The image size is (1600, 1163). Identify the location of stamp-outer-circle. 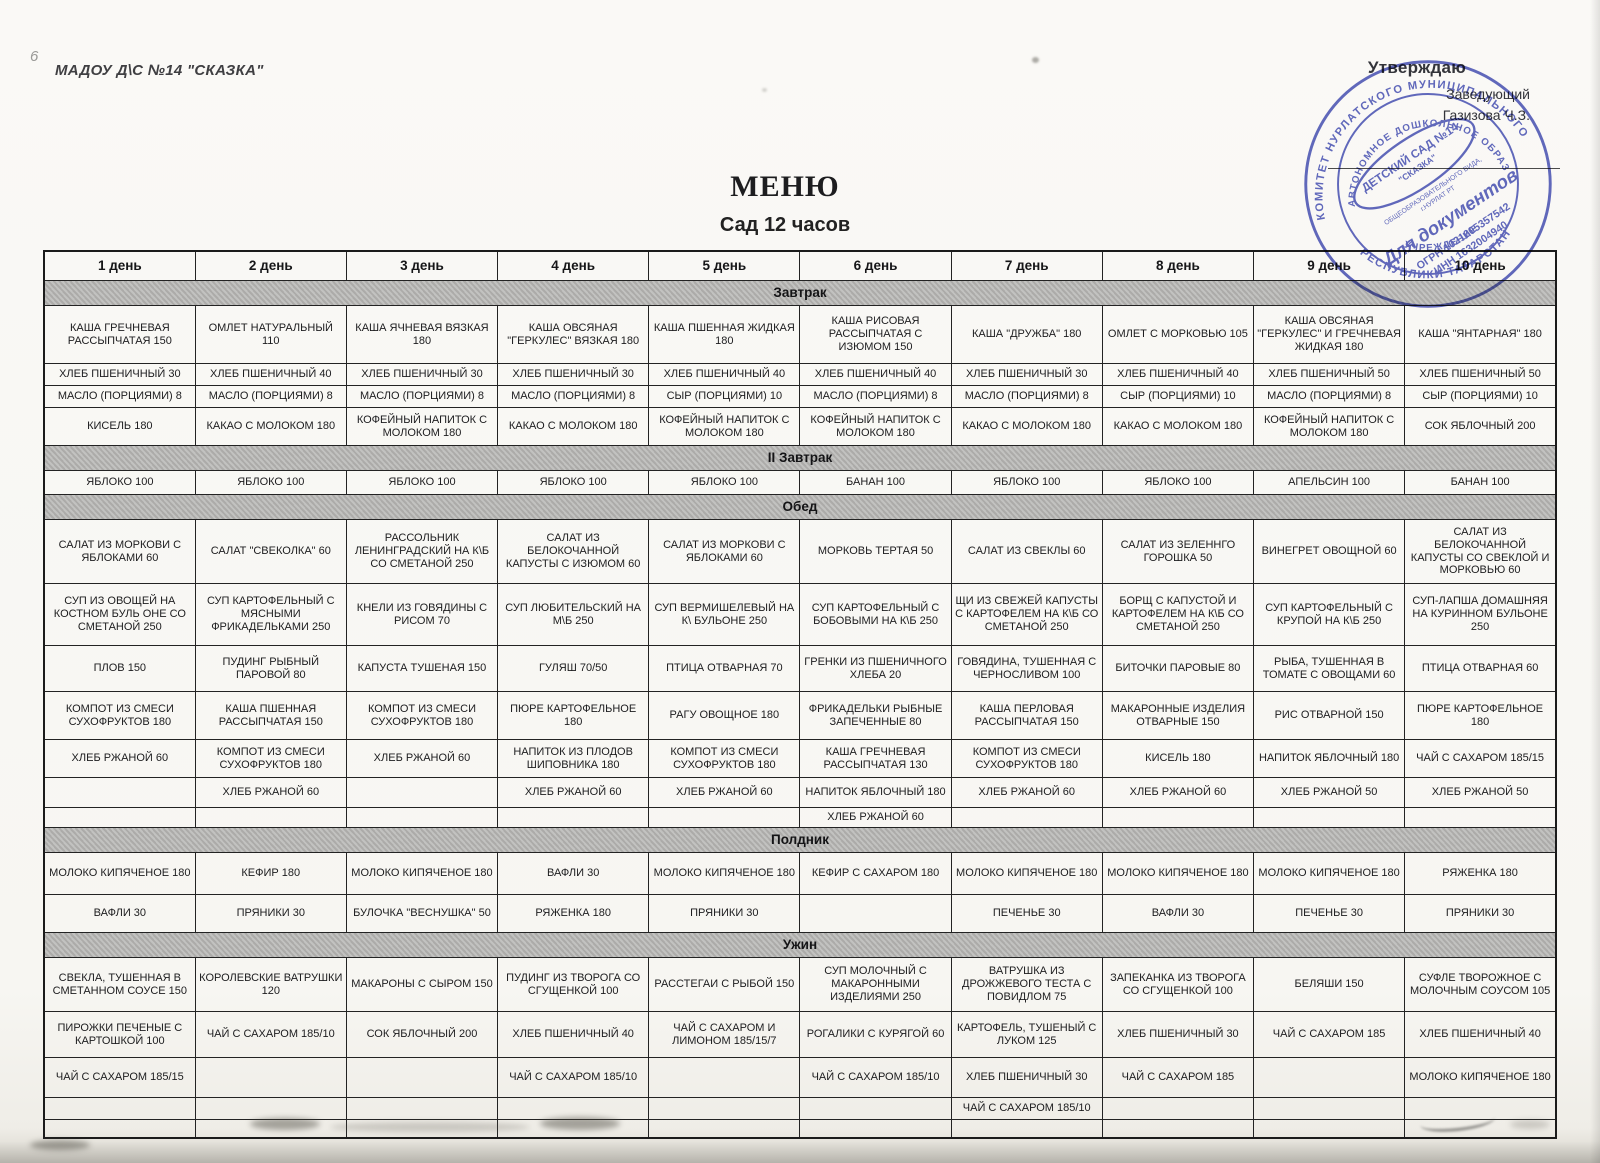
(1428, 184).